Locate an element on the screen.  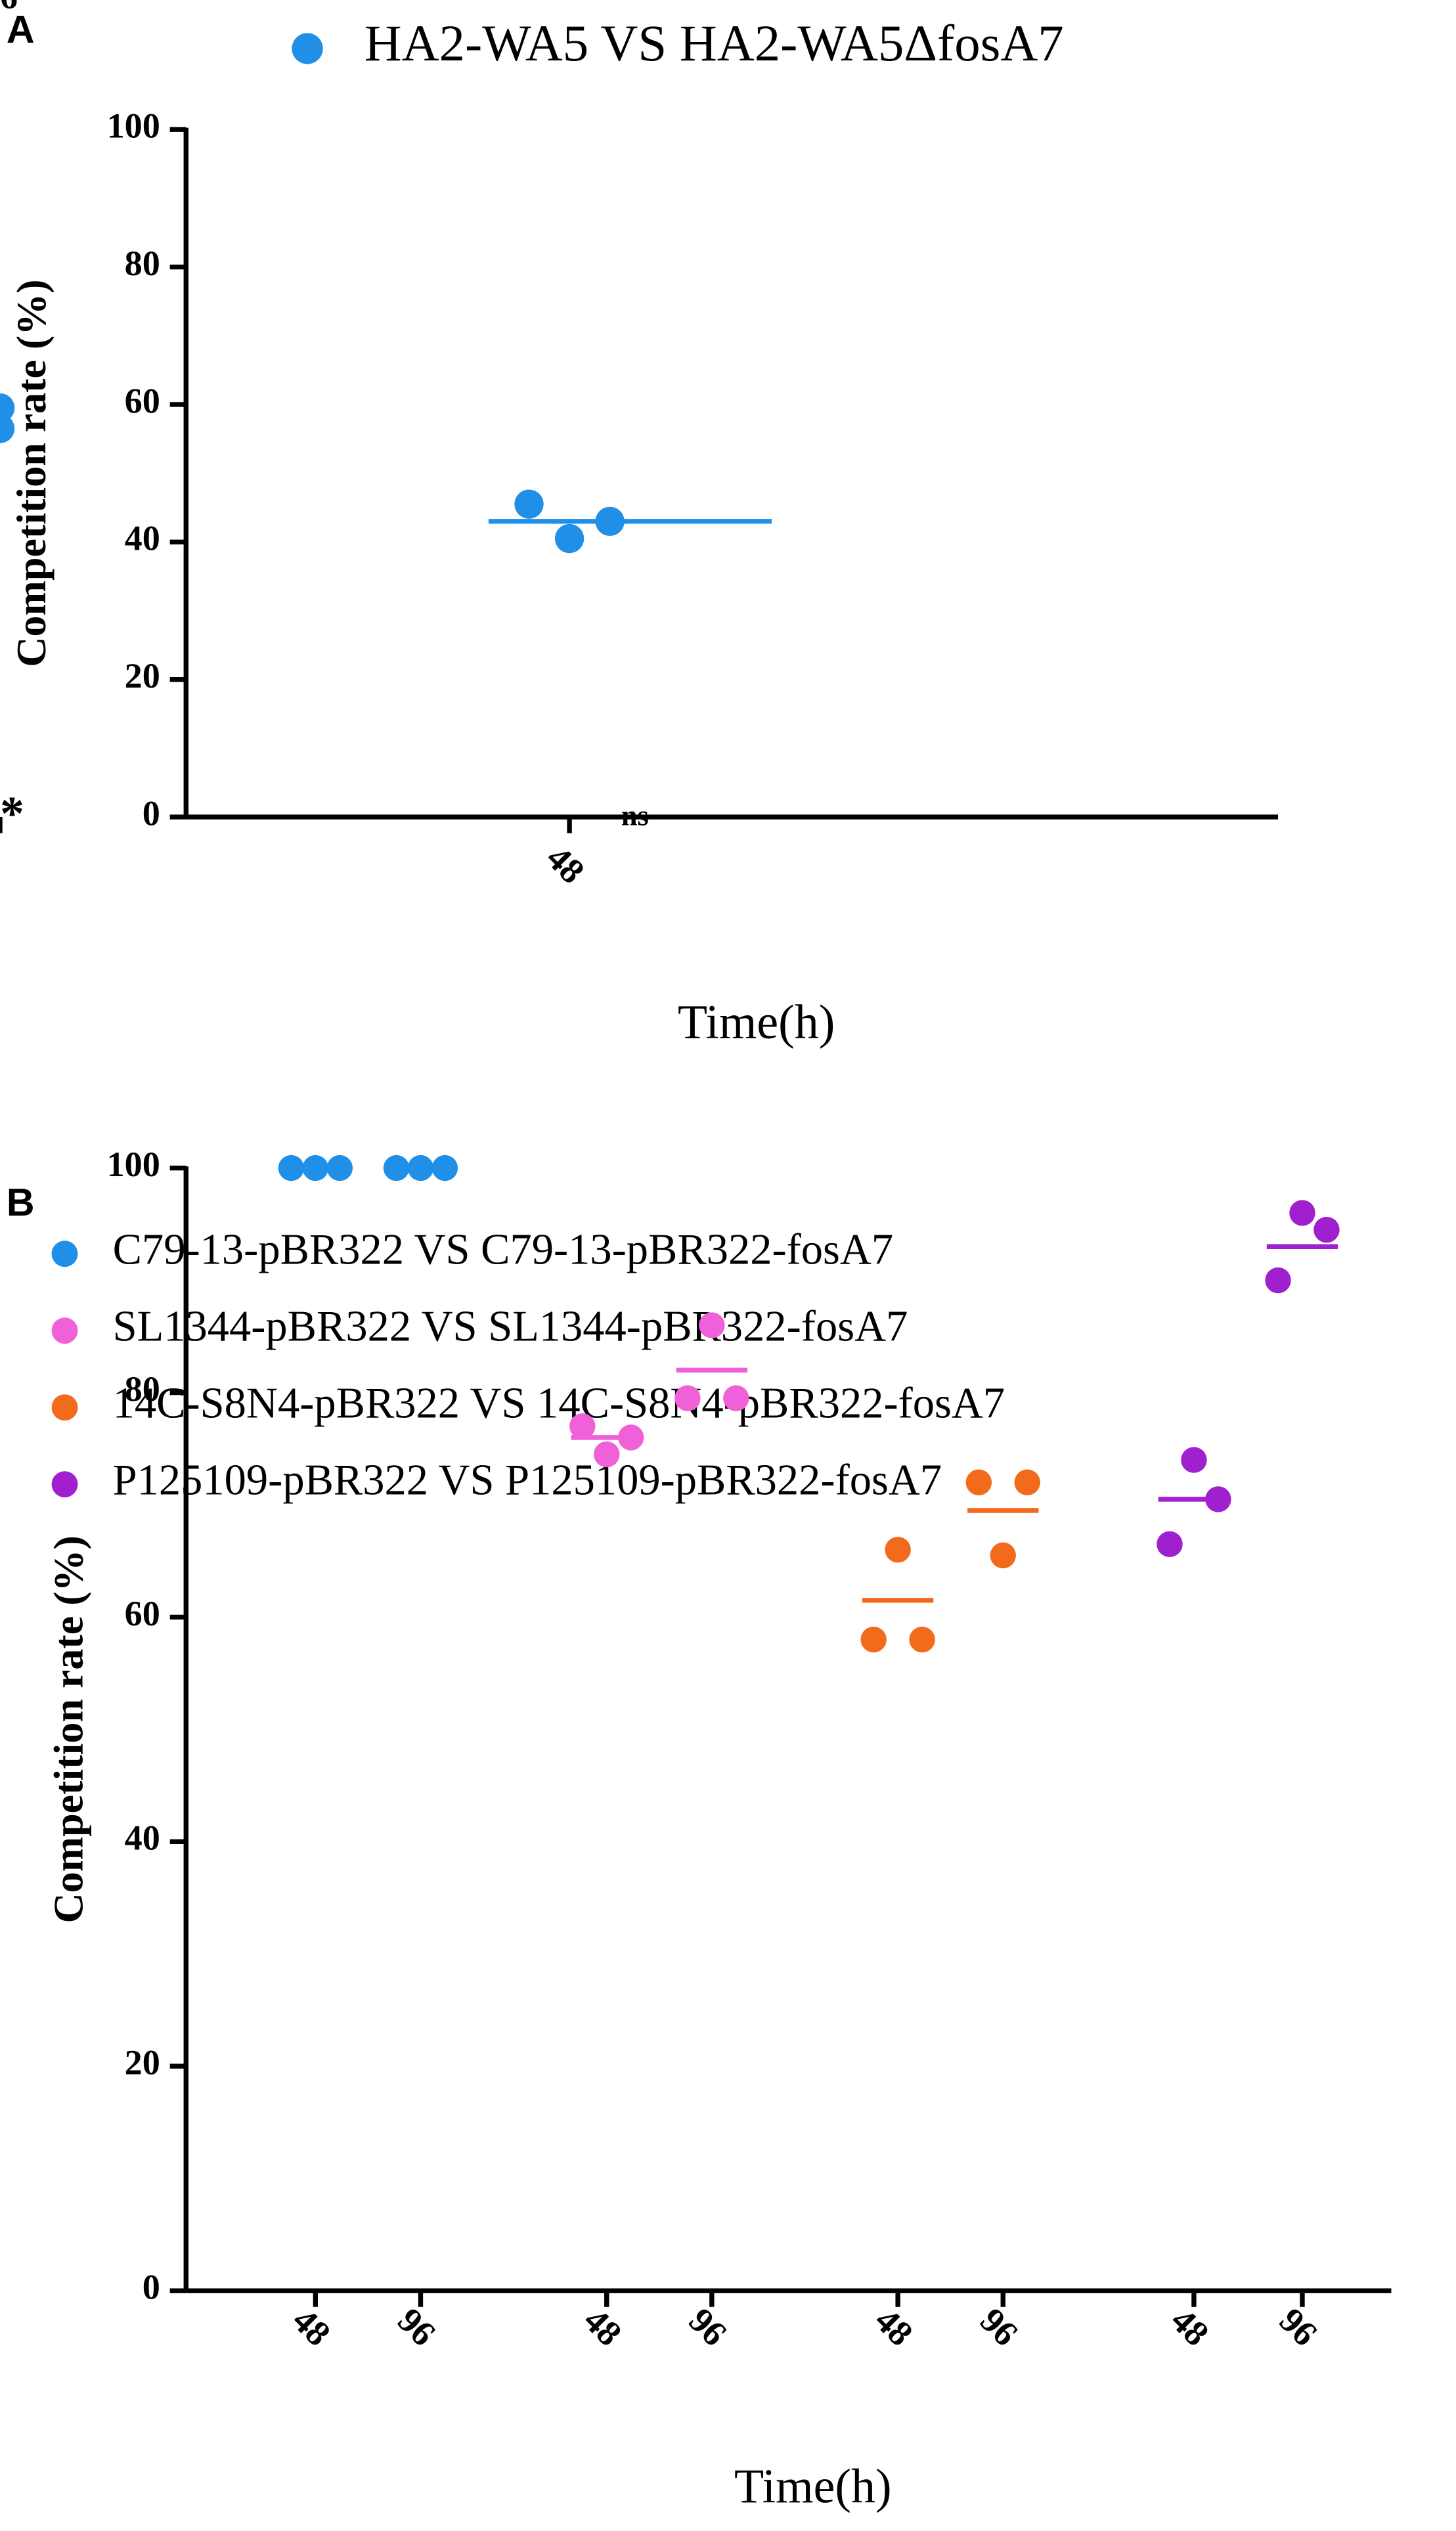
legend-label: HA2-WA5 VS HA2-WA5ΔfosA7 is located at coordinates (714, 43).